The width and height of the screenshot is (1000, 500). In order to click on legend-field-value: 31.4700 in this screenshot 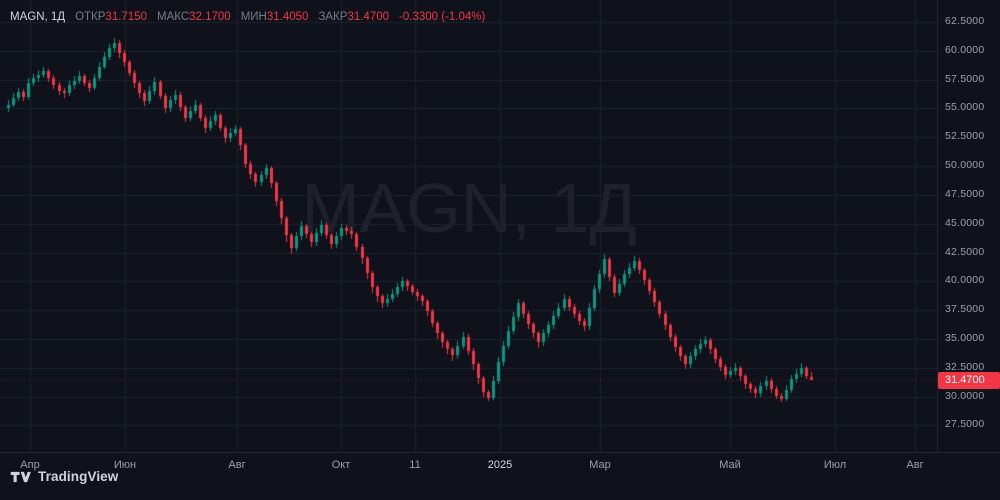, I will do `click(368, 17)`.